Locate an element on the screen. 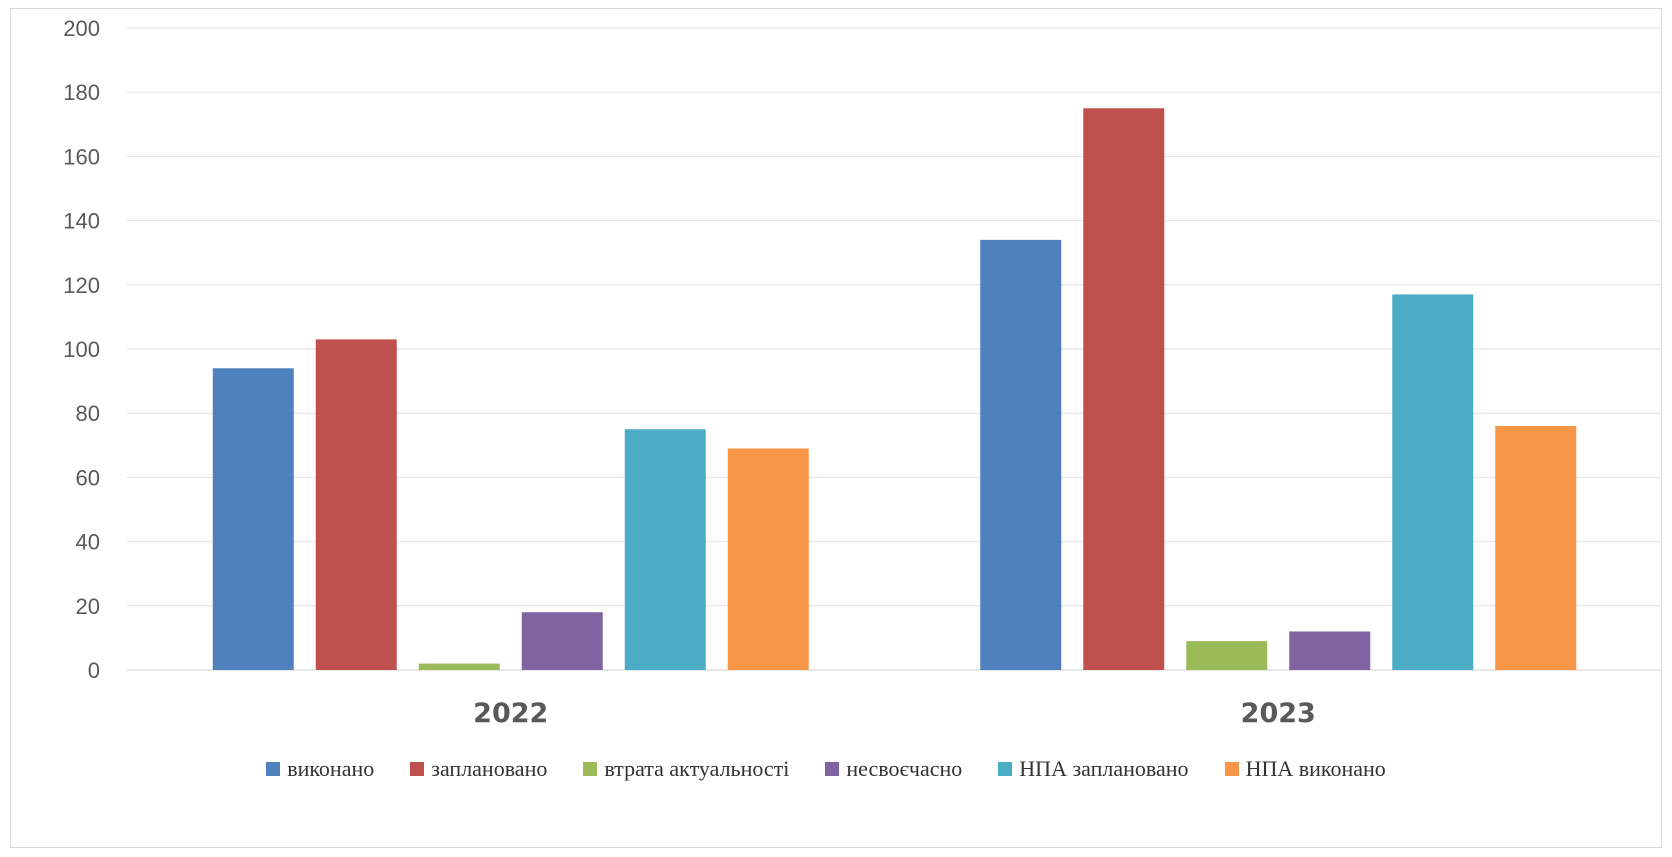 This screenshot has width=1672, height=857. legend-item-npa-zaplanovano: НПА заплановано is located at coordinates (1093, 769).